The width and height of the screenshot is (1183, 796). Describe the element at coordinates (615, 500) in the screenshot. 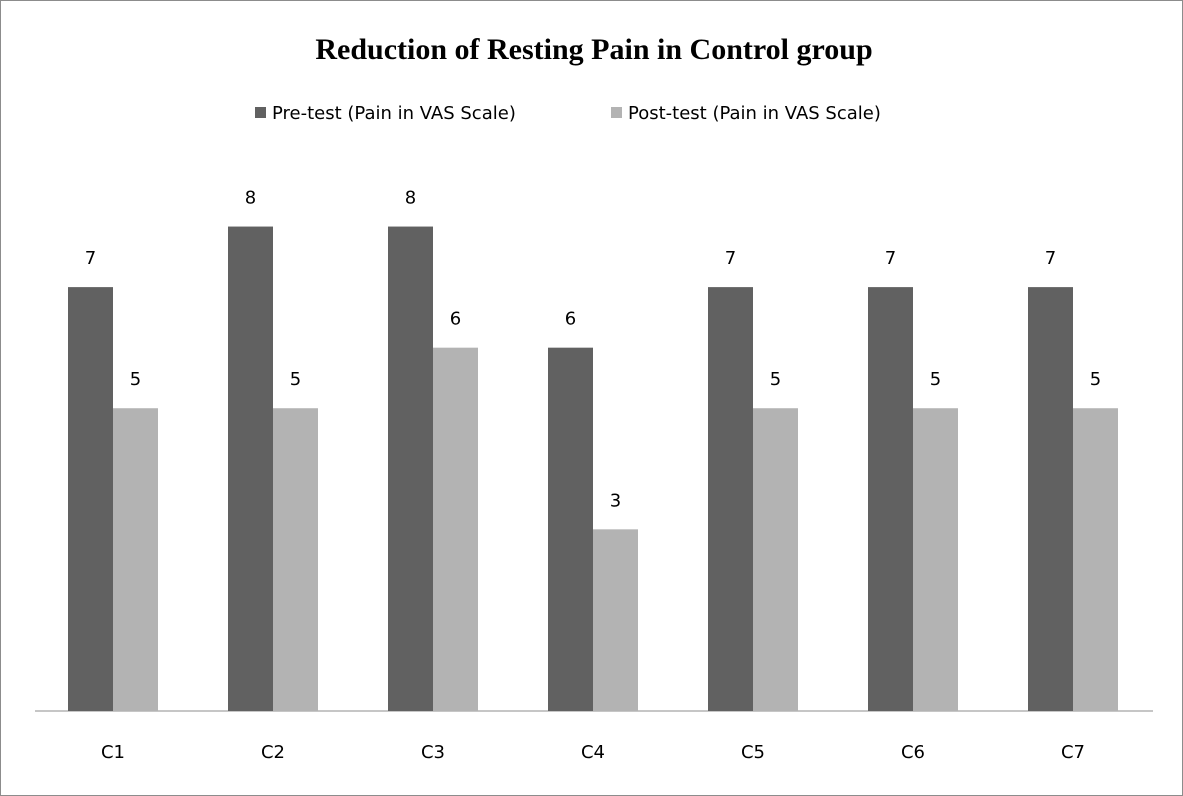

I see `data-label: 3` at that location.